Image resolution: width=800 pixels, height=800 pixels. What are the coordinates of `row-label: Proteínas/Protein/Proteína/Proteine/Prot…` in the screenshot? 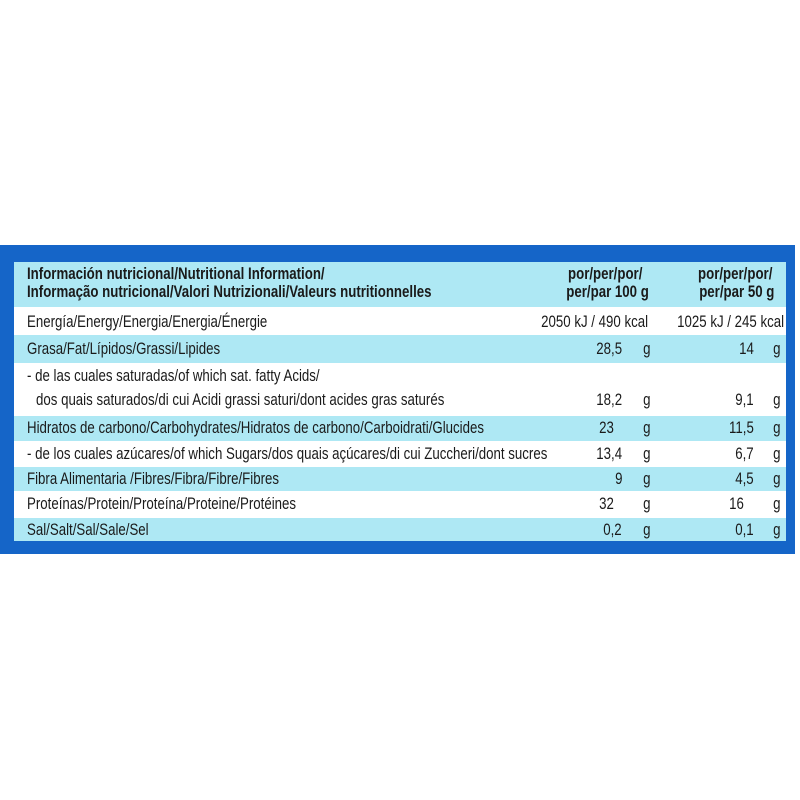 It's located at (162, 503).